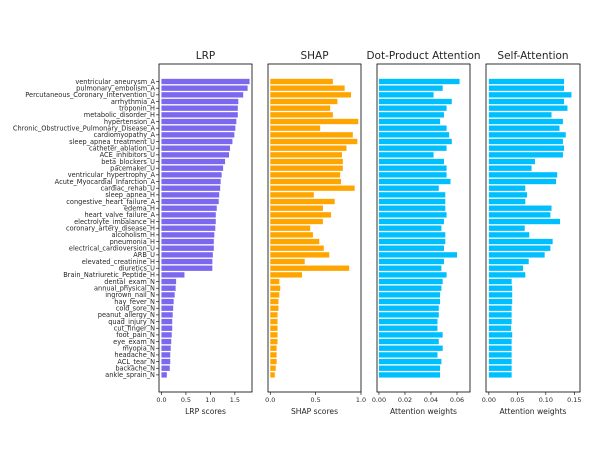  I want to click on category-label: edema_H, so click(139, 208).